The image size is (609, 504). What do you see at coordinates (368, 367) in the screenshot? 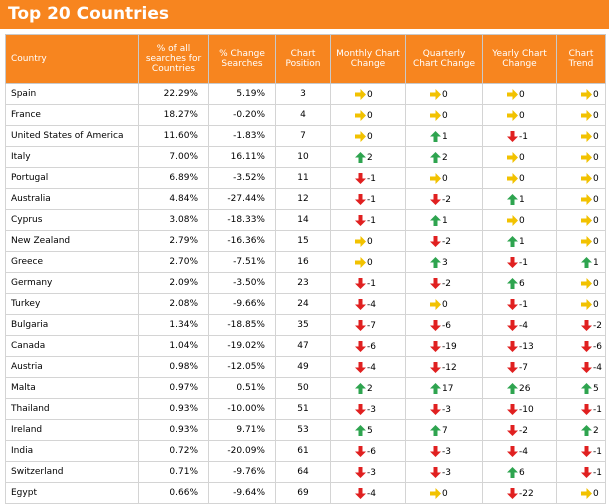
I see `change-cell: -4` at bounding box center [368, 367].